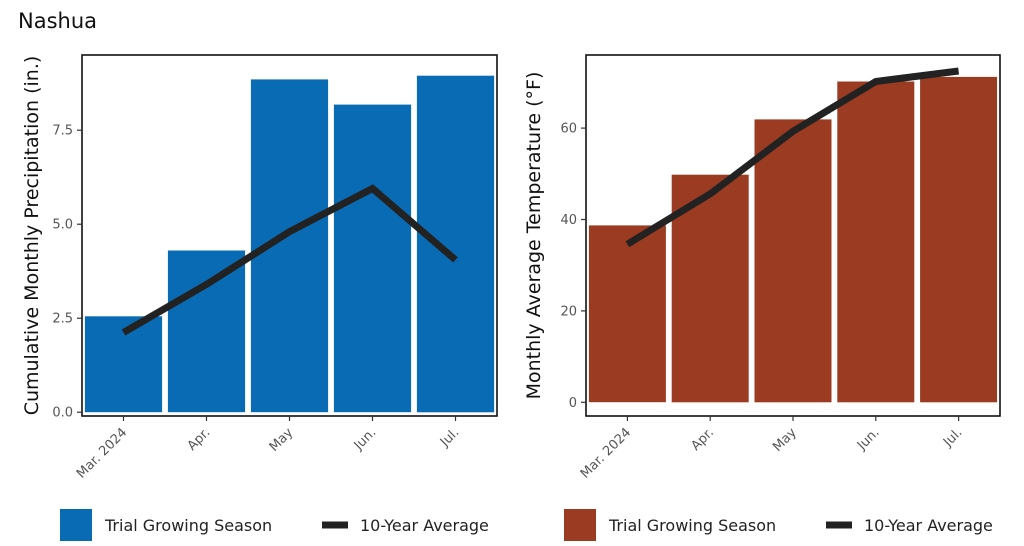 The image size is (1024, 546). What do you see at coordinates (199, 439) in the screenshot?
I see `x-tick-label-0-1: Apr.` at bounding box center [199, 439].